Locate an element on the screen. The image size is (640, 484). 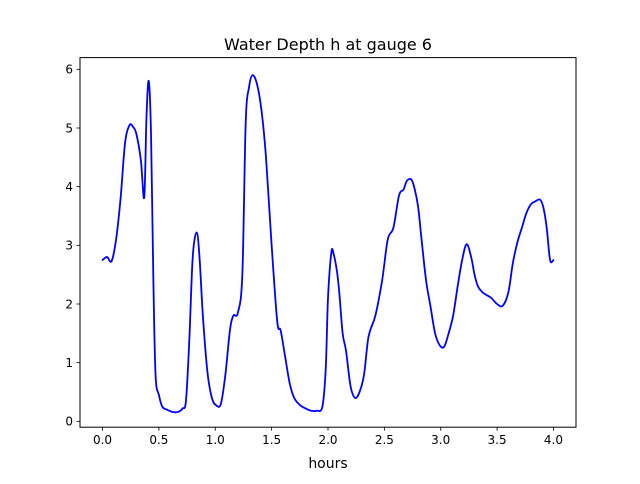
x-tick-label: 1.5 is located at coordinates (271, 440).